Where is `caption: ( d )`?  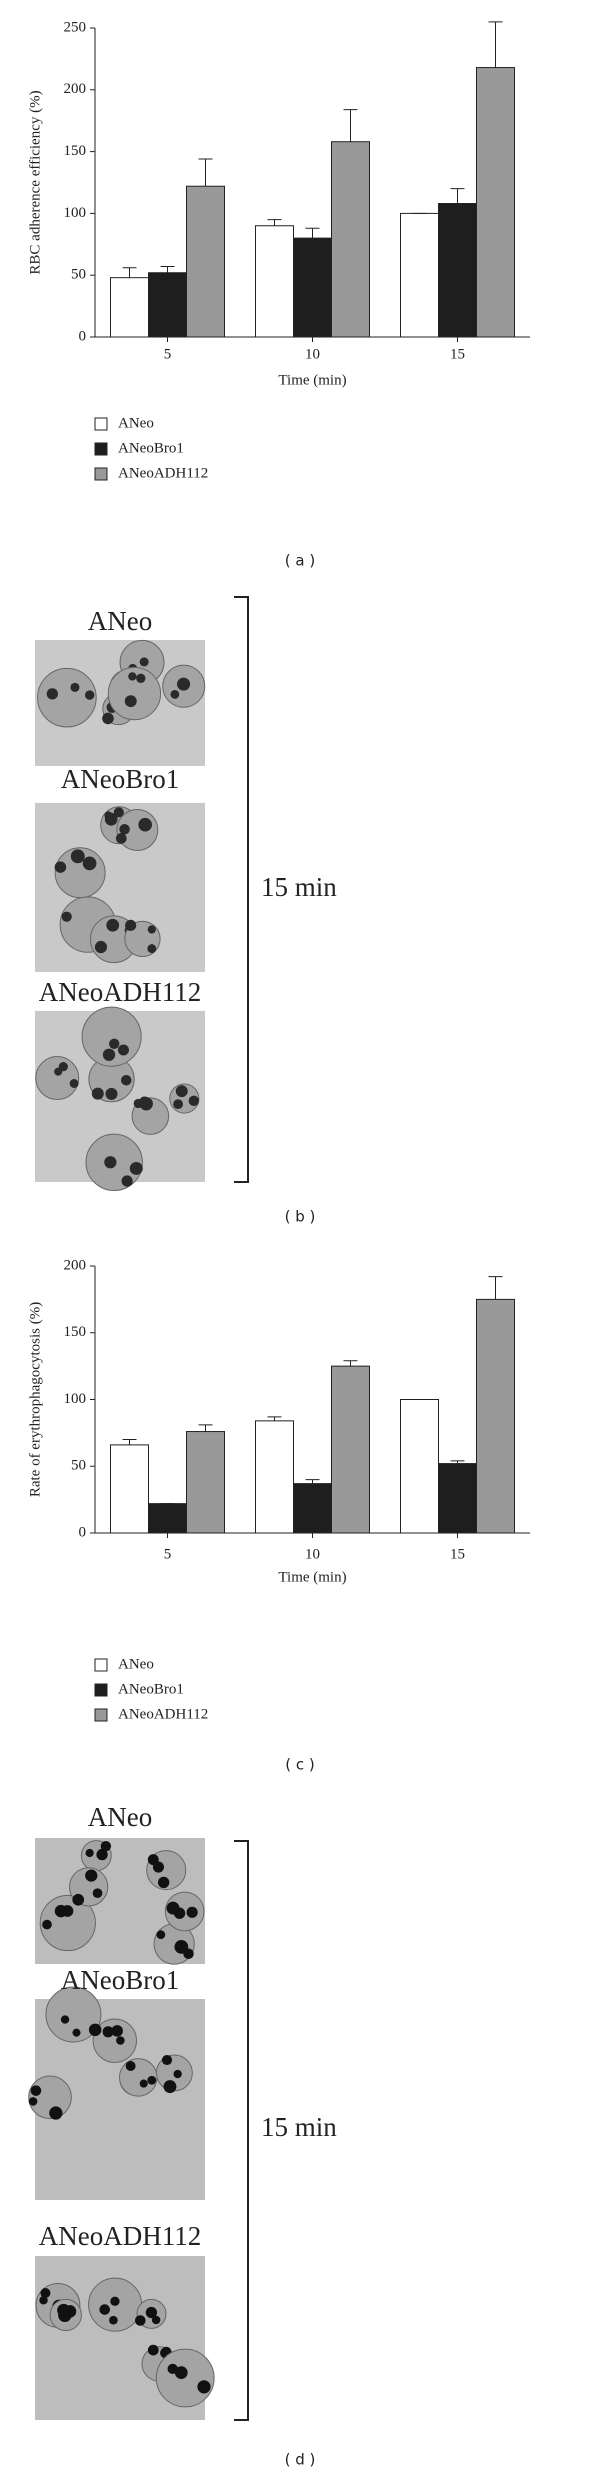 caption: ( d ) is located at coordinates (300, 2460).